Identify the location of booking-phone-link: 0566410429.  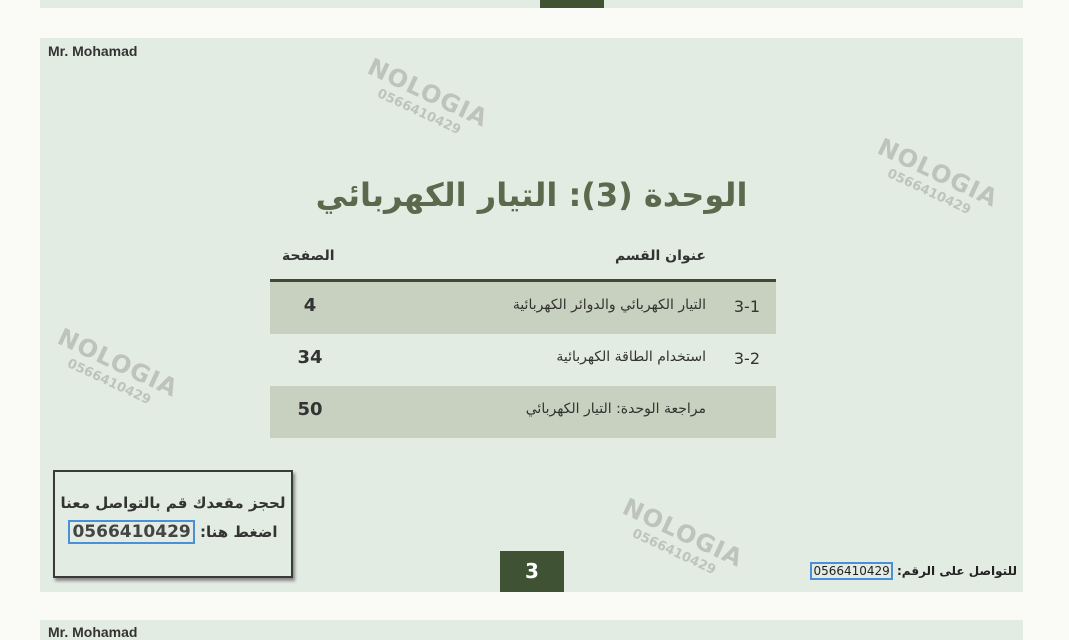
(131, 532).